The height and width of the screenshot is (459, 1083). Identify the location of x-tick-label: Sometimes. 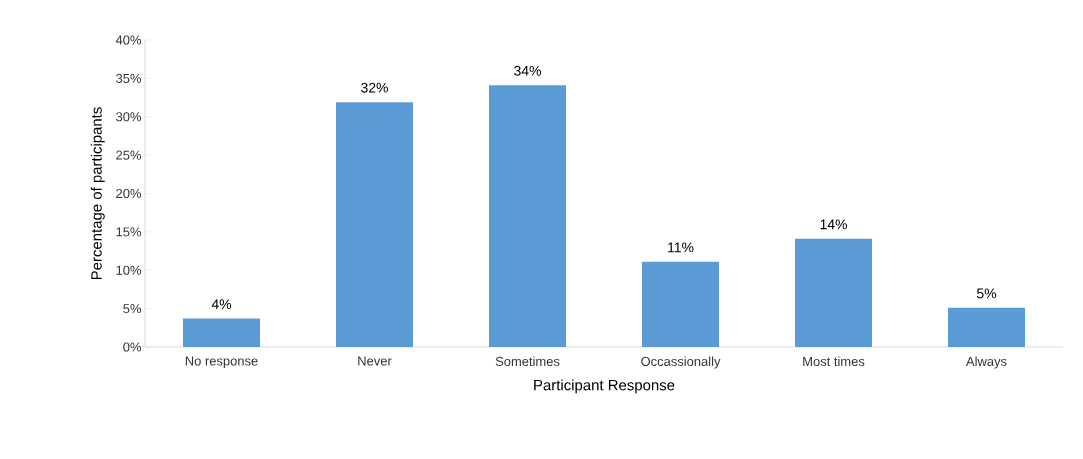
(527, 361).